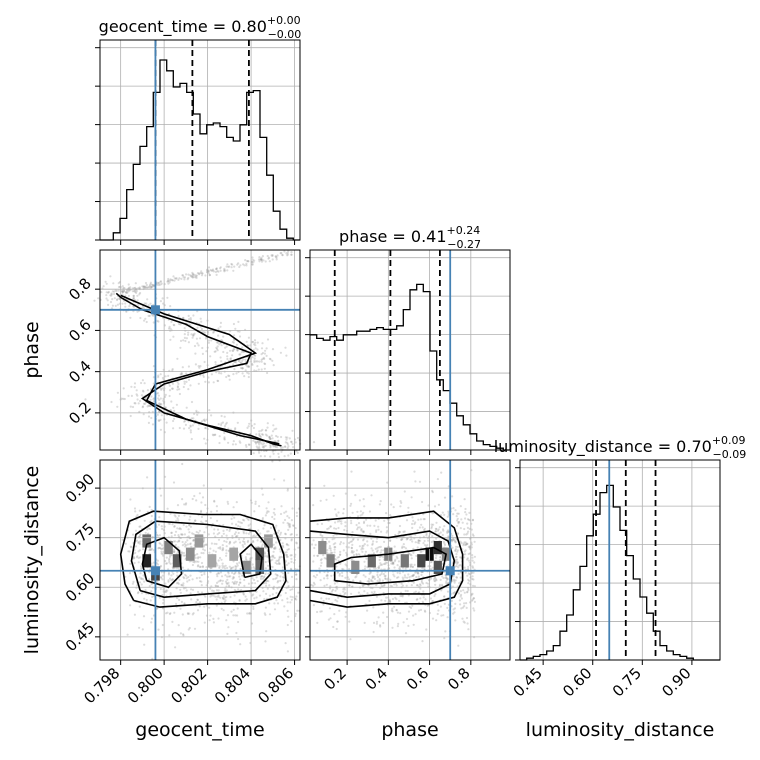 This screenshot has width=760, height=760. What do you see at coordinates (464, 244) in the screenshot?
I see `title-lower-error: −0.27` at bounding box center [464, 244].